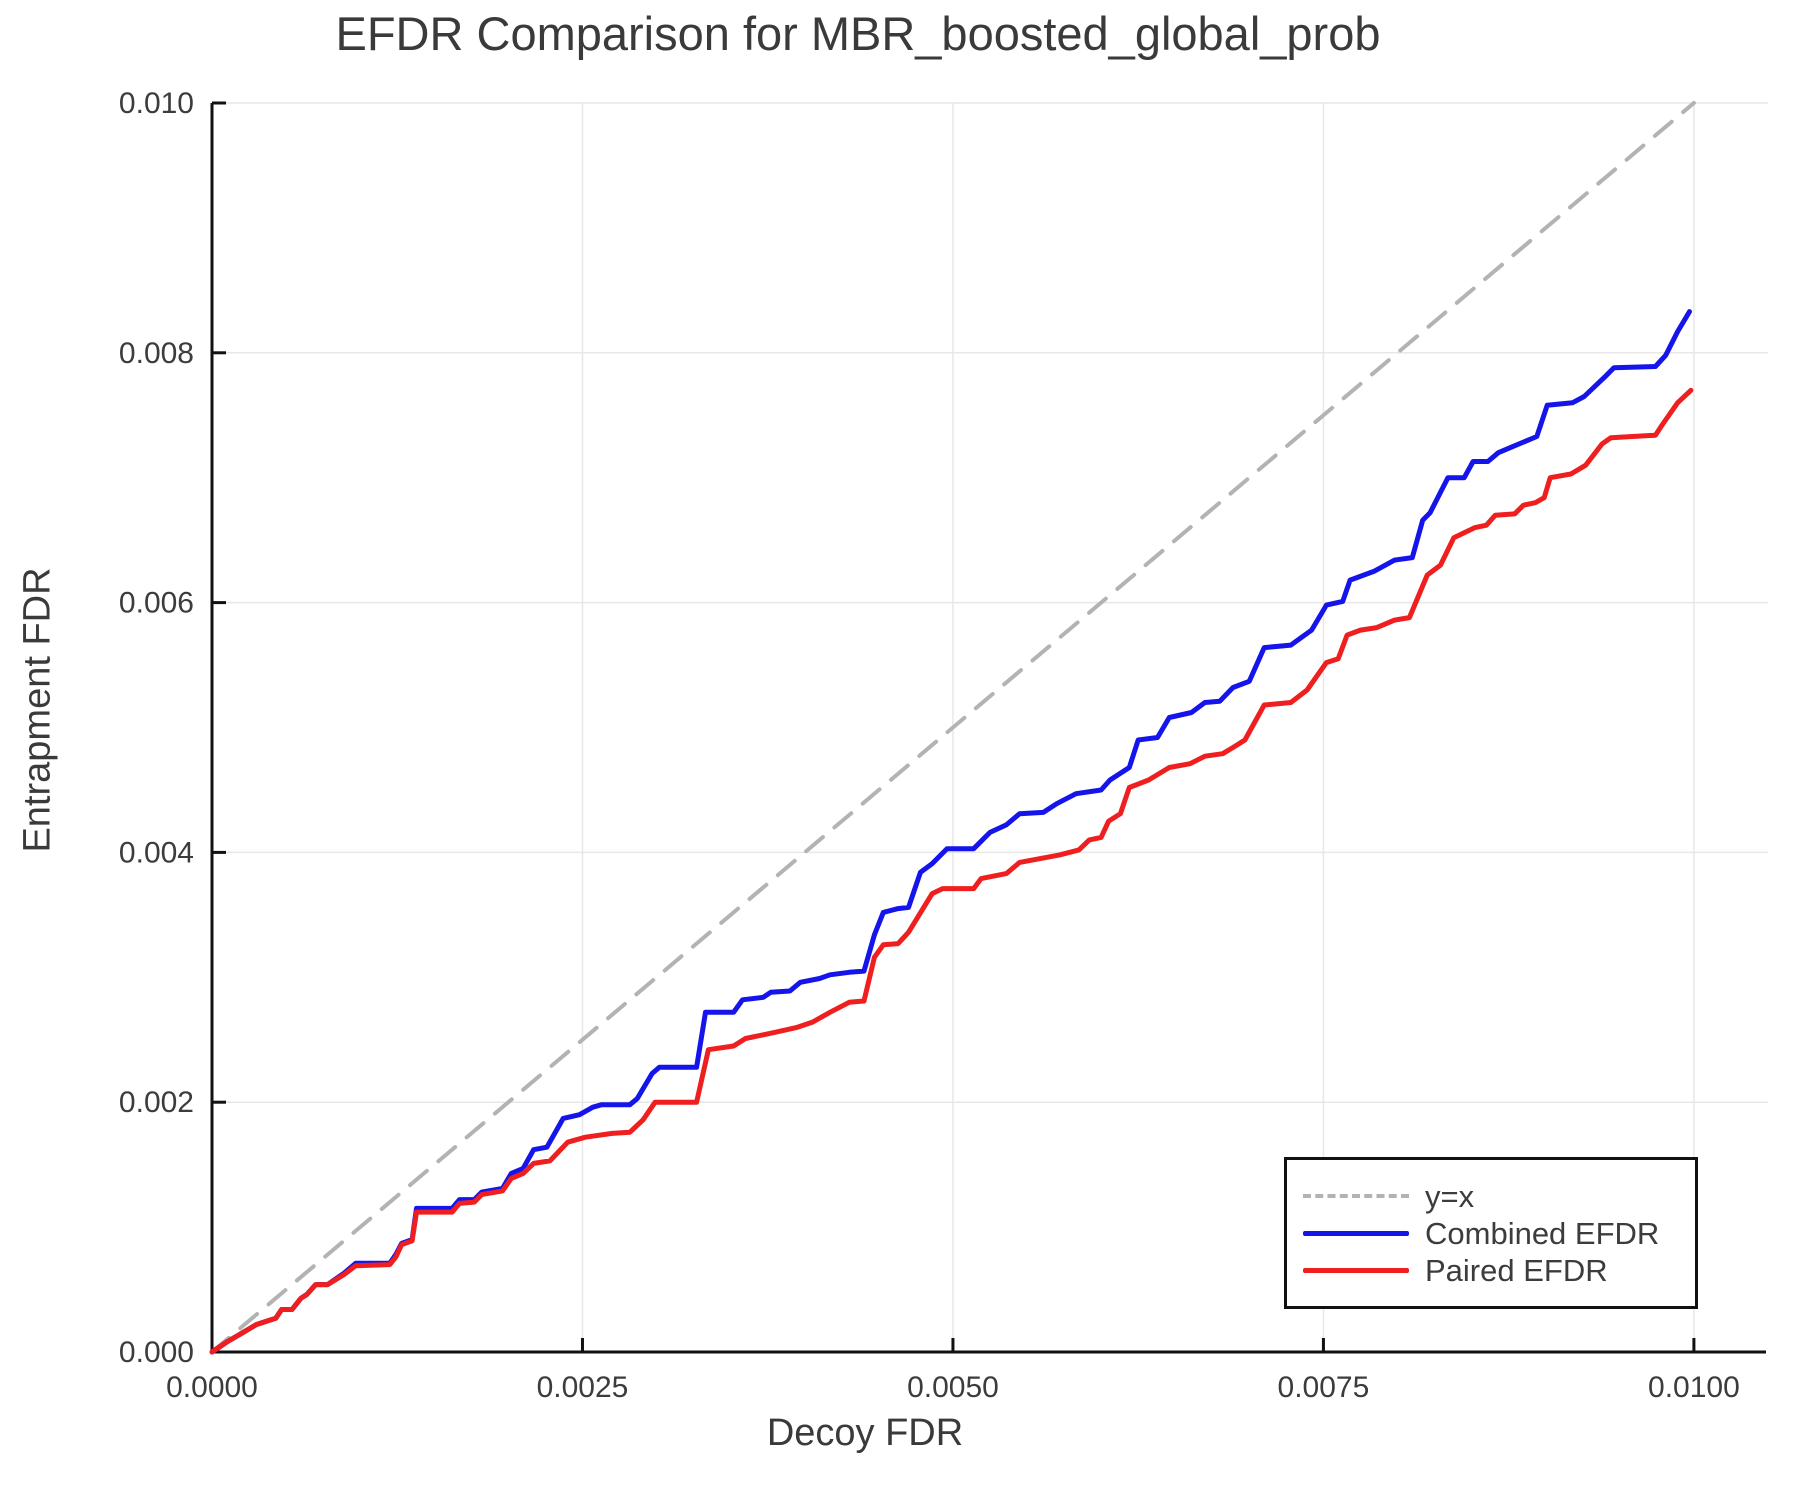 This screenshot has height=1500, width=1800. I want to click on x-tick-label: 0.0075, so click(1324, 1387).